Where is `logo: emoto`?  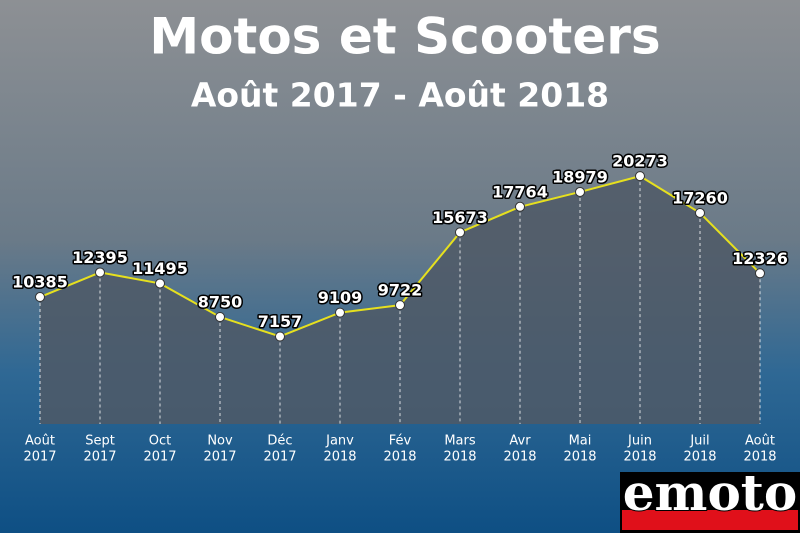
logo: emoto is located at coordinates (710, 497).